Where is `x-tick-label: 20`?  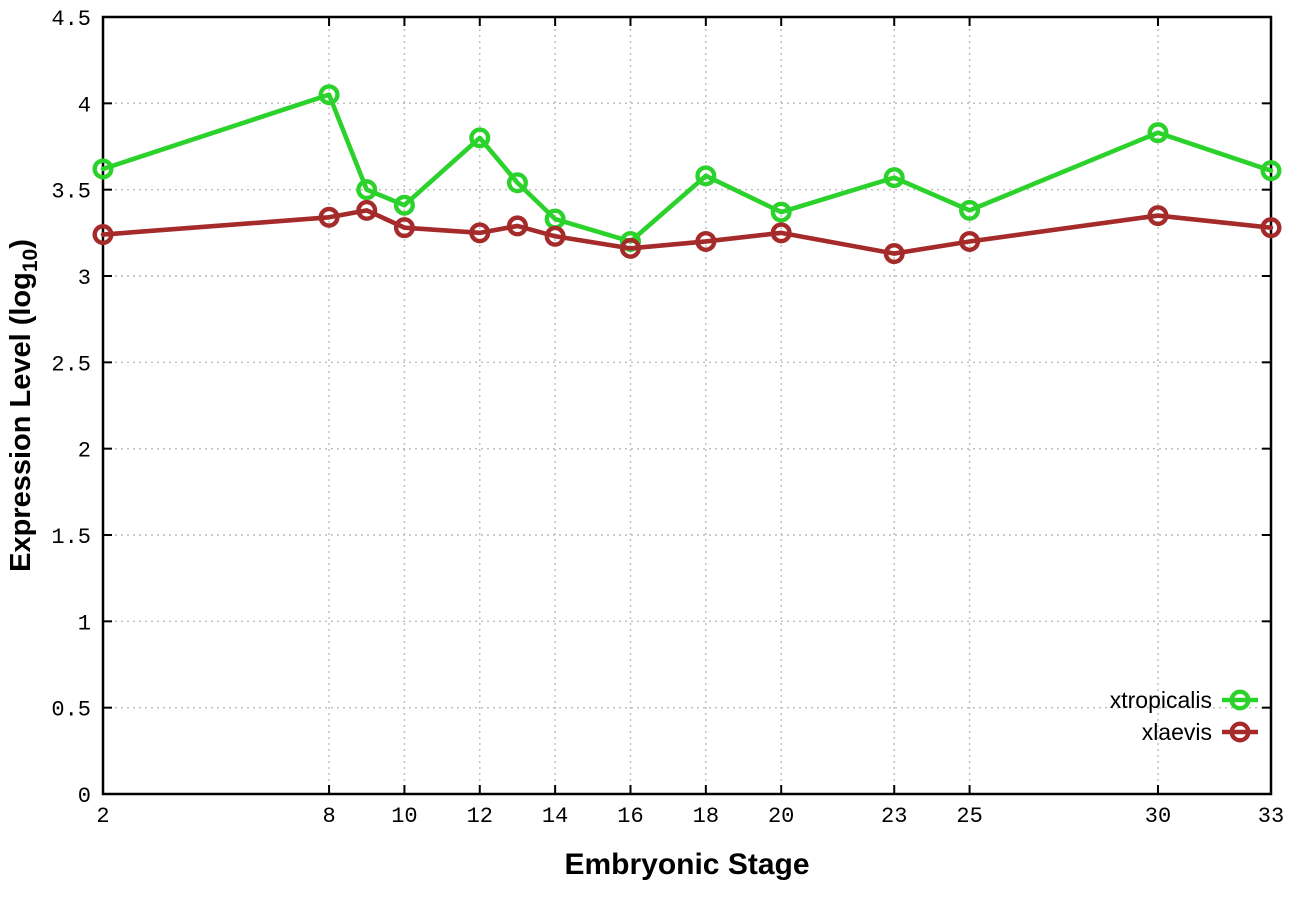
x-tick-label: 20 is located at coordinates (781, 816).